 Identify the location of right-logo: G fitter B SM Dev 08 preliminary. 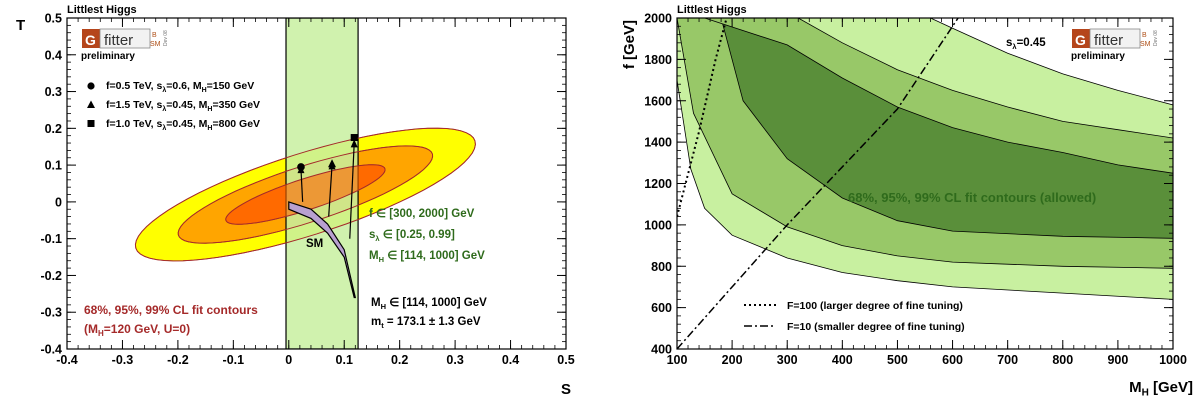
(1115, 45).